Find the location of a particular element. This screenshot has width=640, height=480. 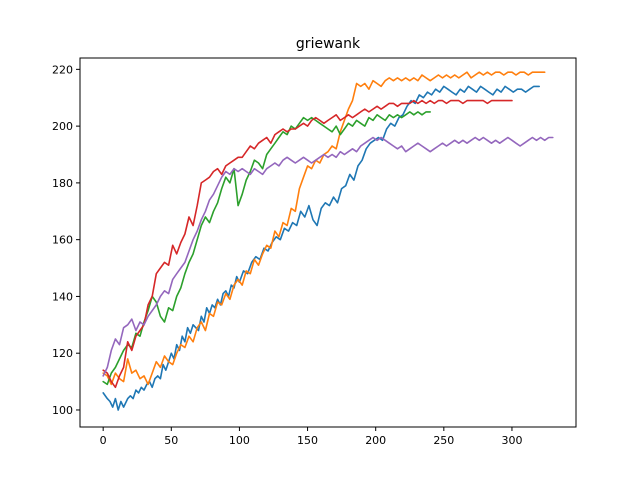

x-tick-label: 200 is located at coordinates (375, 440).